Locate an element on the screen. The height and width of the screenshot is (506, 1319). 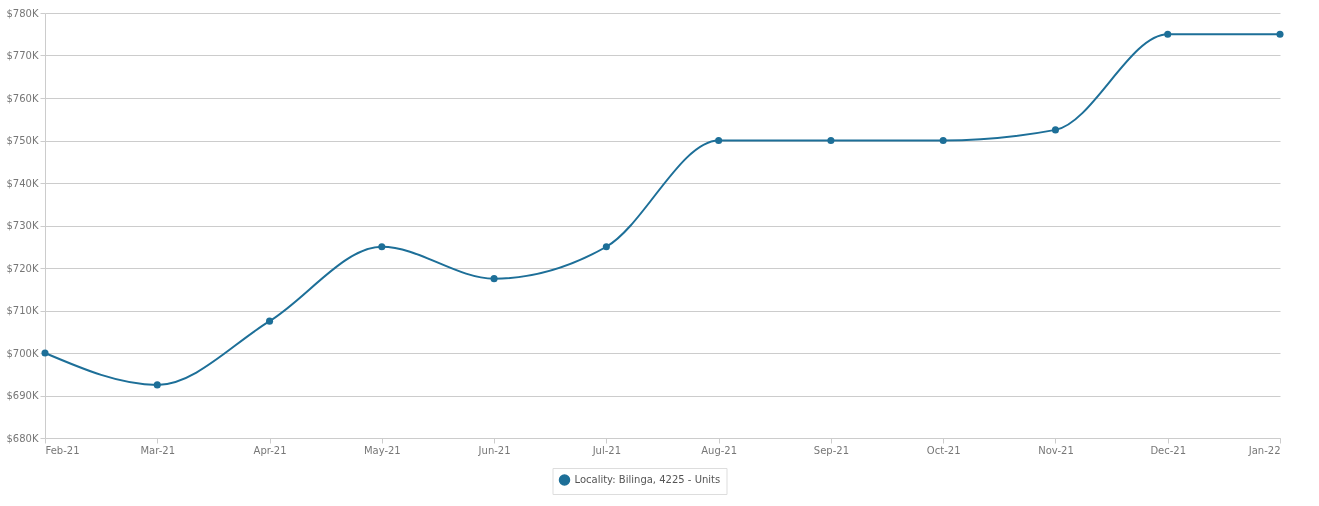
x-tick-label: Oct-21 is located at coordinates (943, 450).